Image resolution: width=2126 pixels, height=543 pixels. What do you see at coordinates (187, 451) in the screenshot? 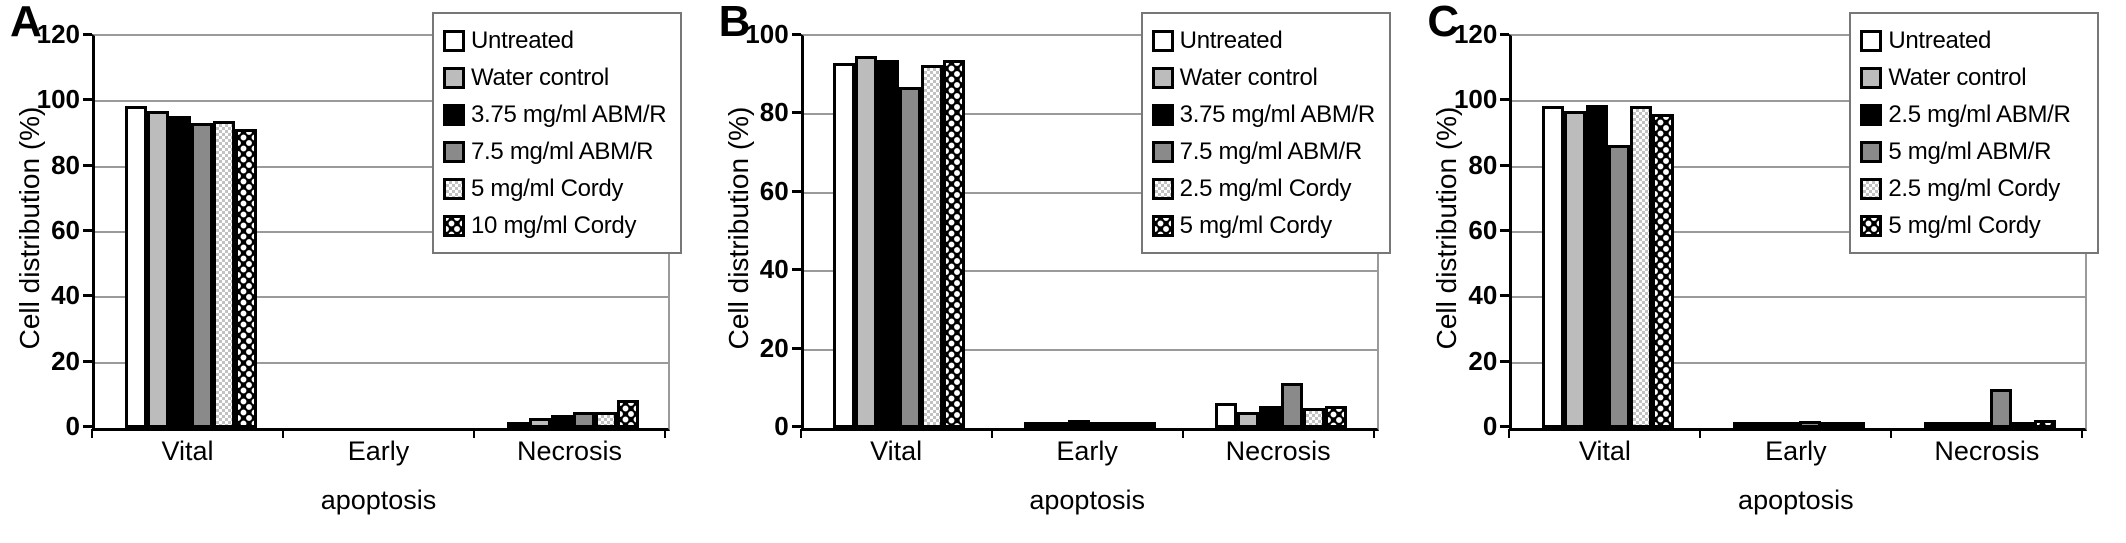
I see `x-category-label: Vital` at bounding box center [187, 451].